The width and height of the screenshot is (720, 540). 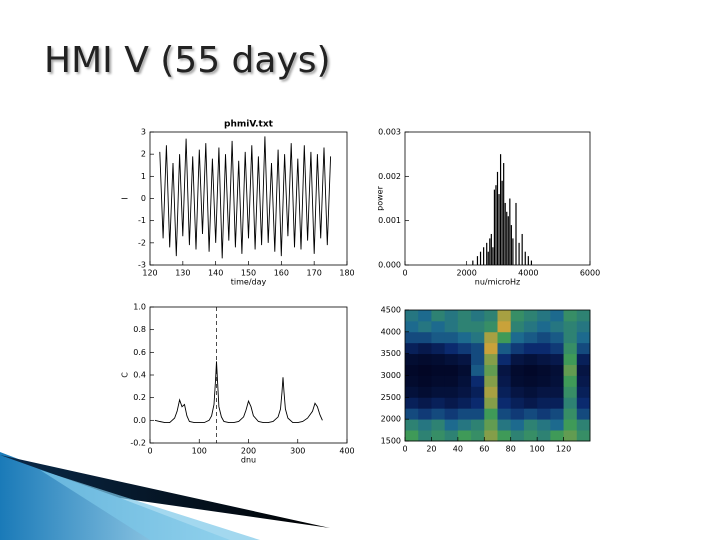 What do you see at coordinates (182, 273) in the screenshot?
I see `x-tick-label: 130` at bounding box center [182, 273].